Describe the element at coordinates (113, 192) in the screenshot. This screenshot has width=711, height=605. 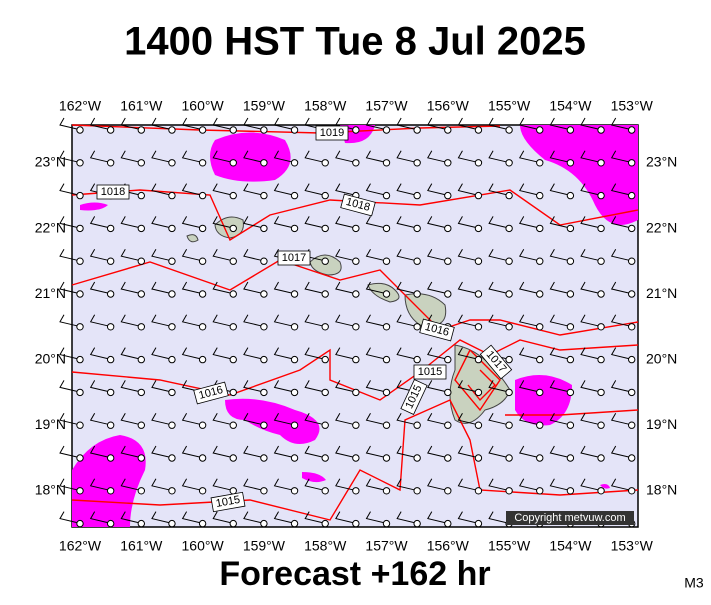
I see `isobar-label: 1018` at that location.